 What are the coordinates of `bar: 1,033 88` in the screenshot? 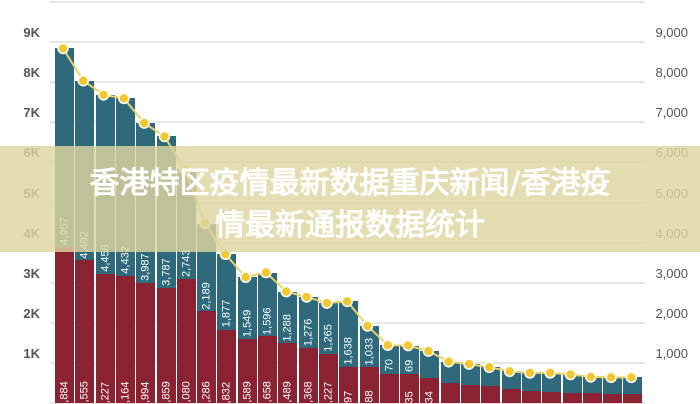 It's located at (369, 364).